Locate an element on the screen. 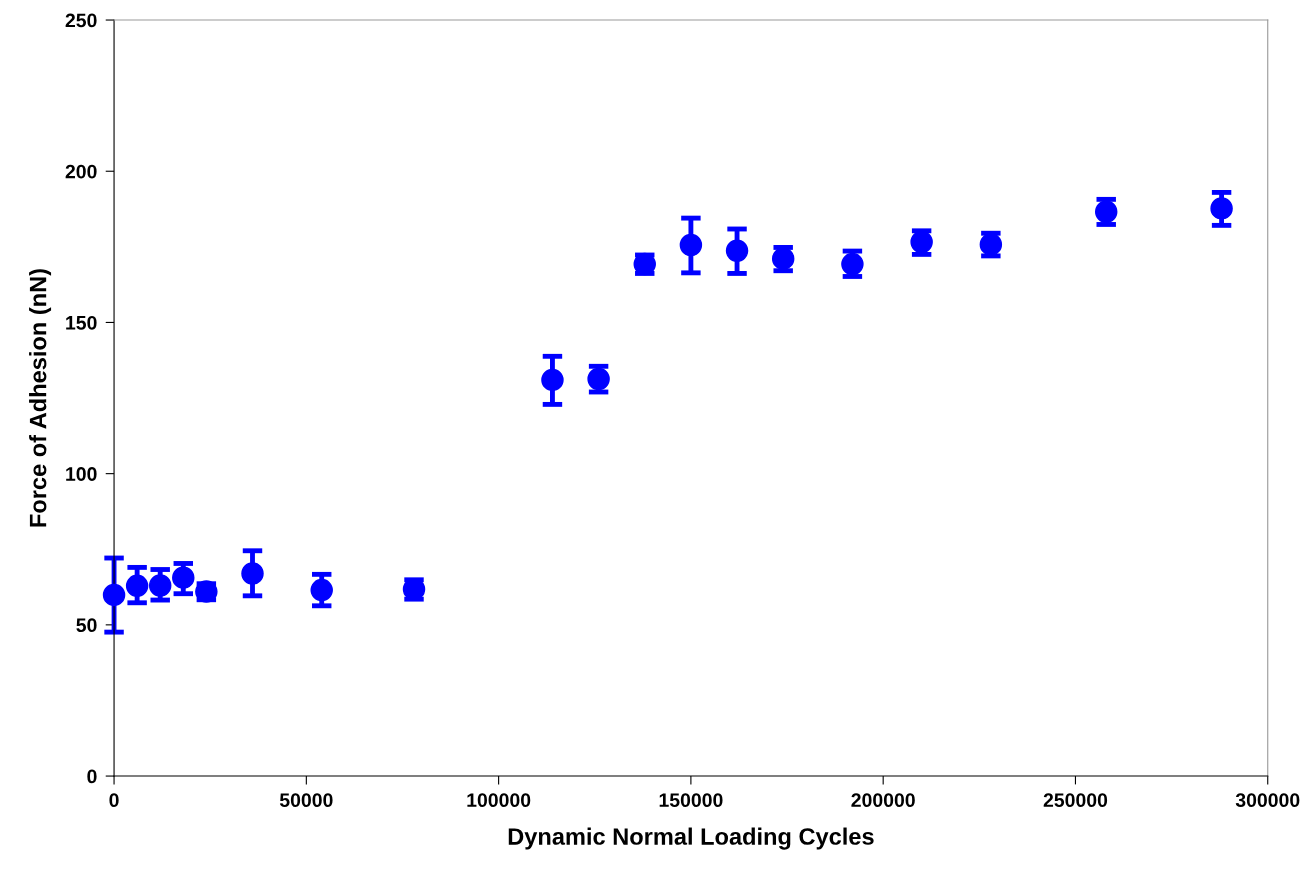 Image resolution: width=1311 pixels, height=871 pixels. y-tick-label: 150 is located at coordinates (81, 322).